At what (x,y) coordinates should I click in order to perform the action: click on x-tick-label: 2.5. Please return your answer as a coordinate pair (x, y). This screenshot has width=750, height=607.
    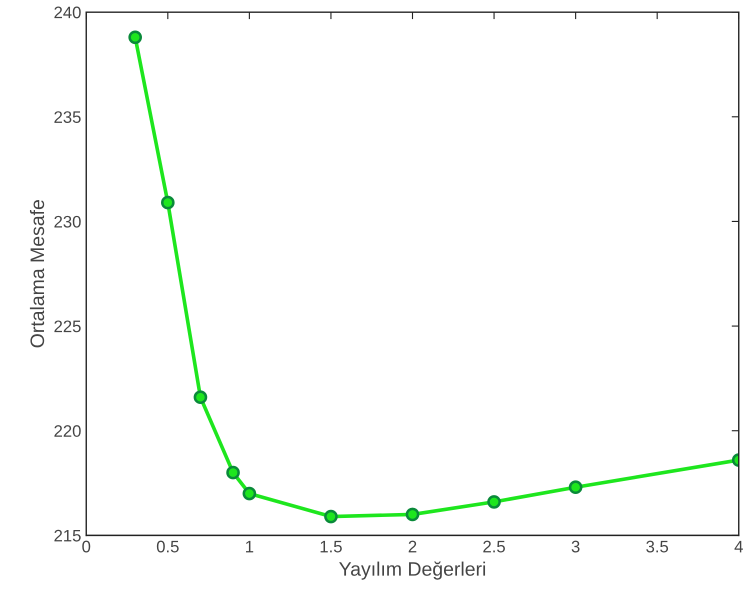
    Looking at the image, I should click on (494, 546).